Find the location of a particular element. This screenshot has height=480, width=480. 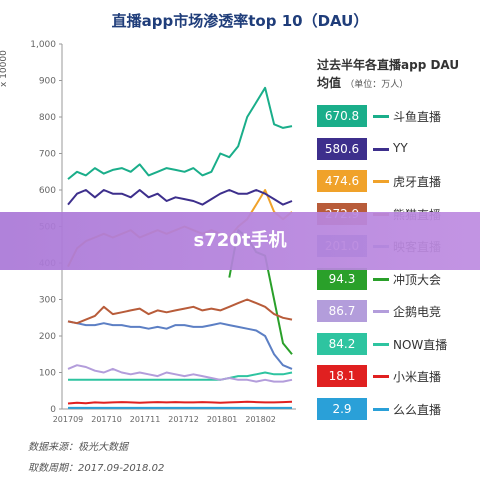

y-tick-label: 700 is located at coordinates (47, 155).